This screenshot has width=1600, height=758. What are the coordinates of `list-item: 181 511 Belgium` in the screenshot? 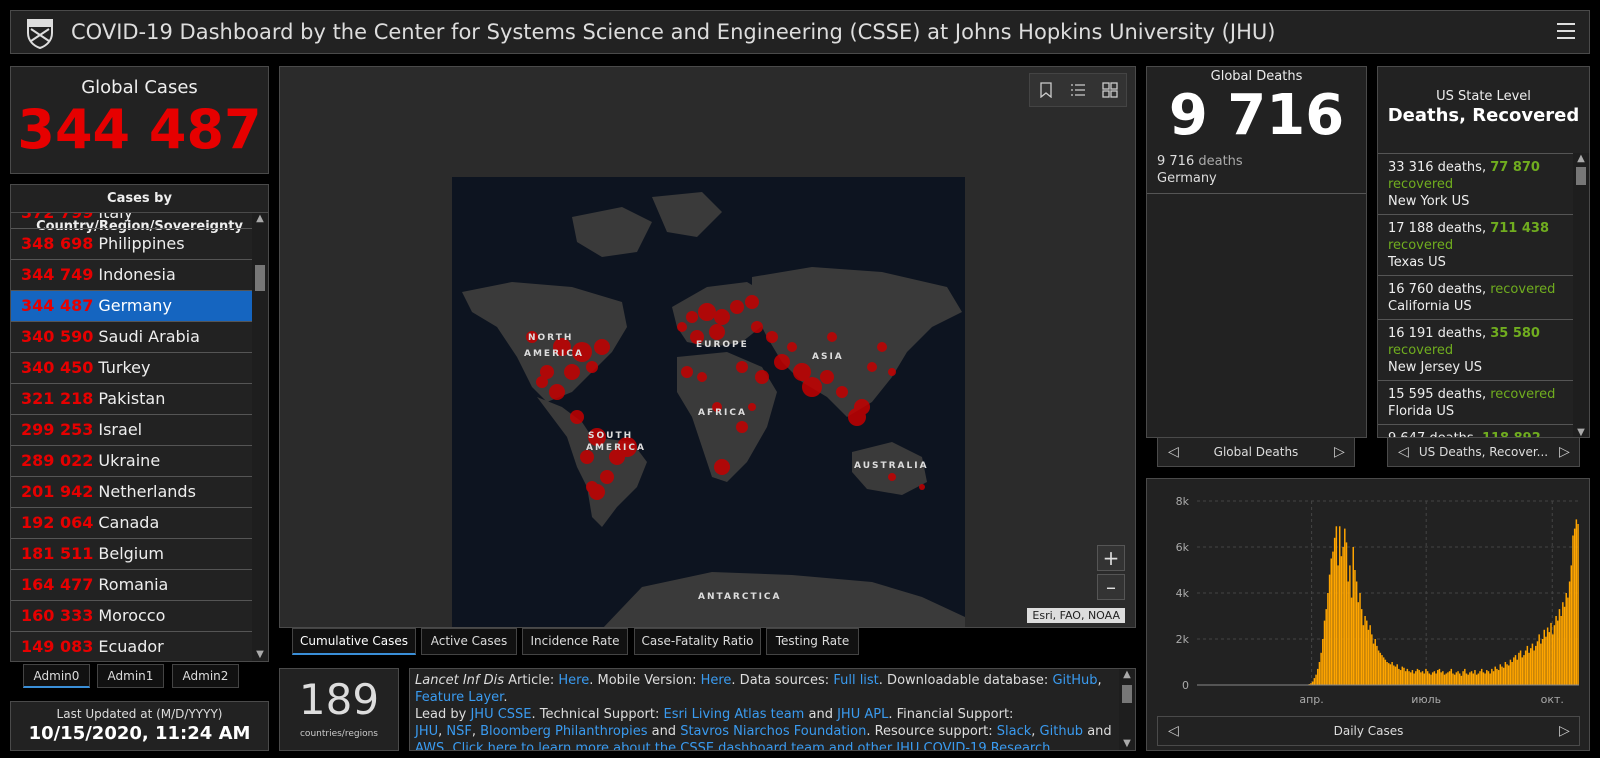 It's located at (131, 554).